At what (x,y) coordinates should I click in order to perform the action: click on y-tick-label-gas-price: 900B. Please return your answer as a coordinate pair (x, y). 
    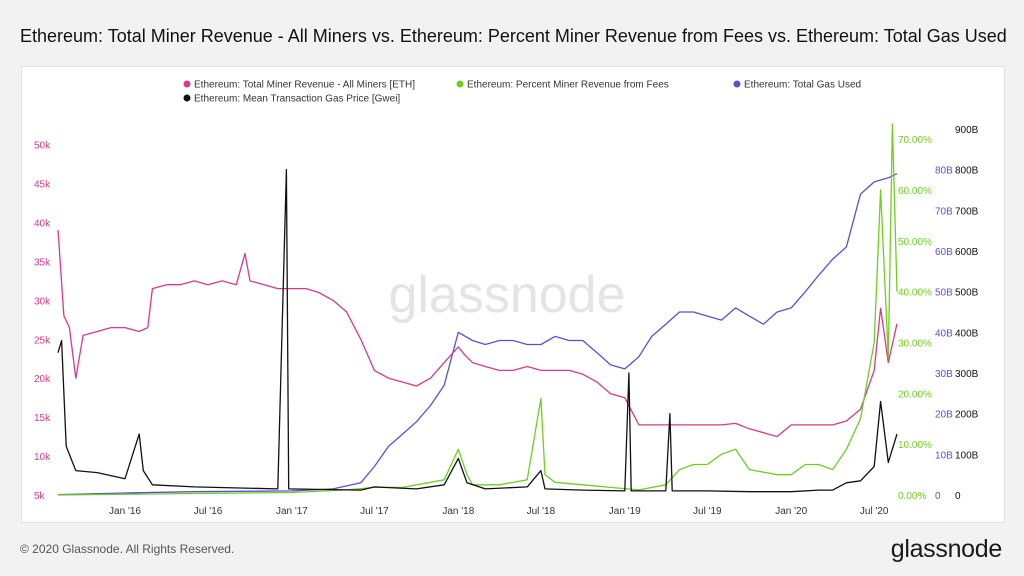
    Looking at the image, I should click on (967, 130).